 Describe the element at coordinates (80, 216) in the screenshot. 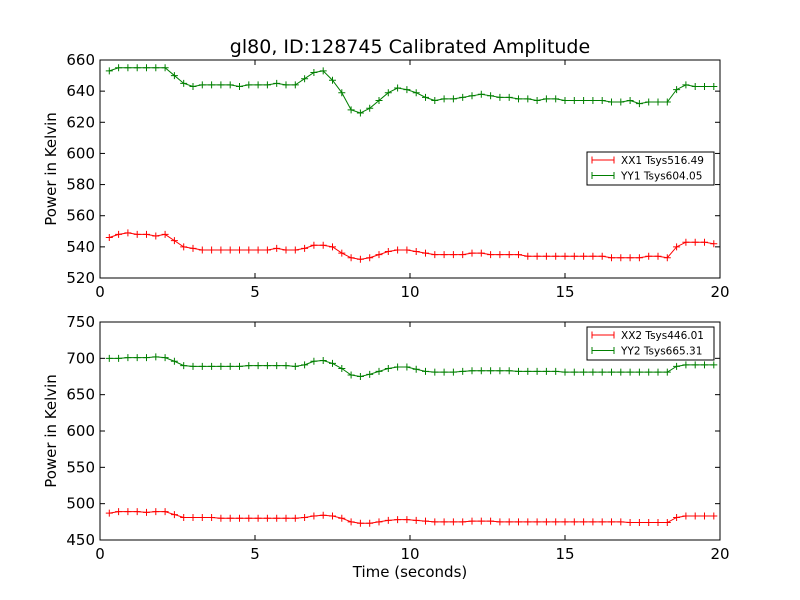

I see `y-tick-label: 560` at that location.